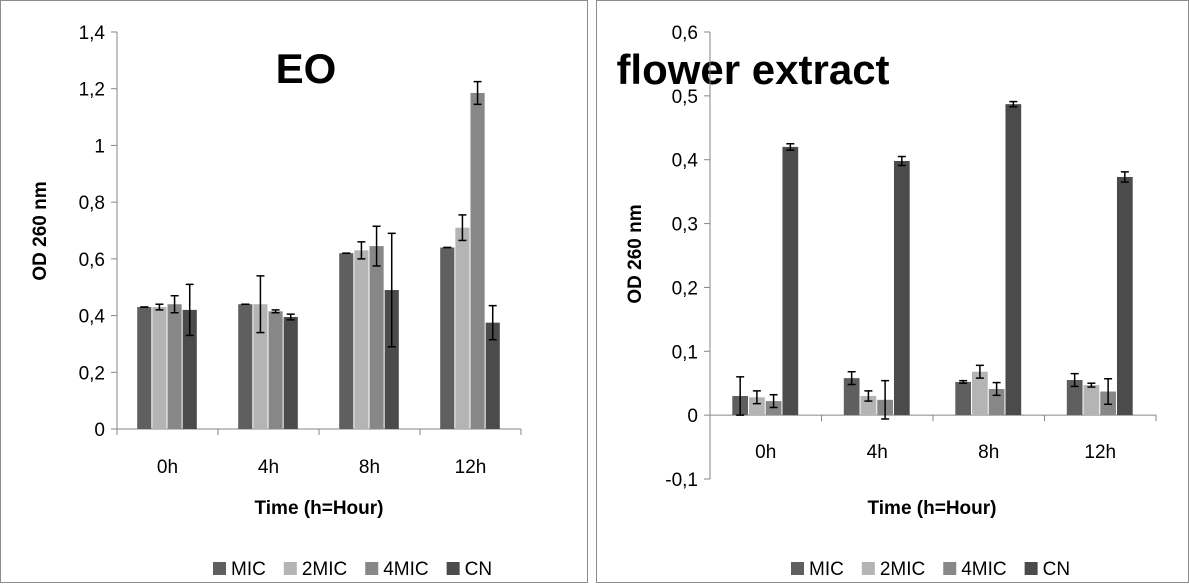 The image size is (1189, 584). Describe the element at coordinates (92, 33) in the screenshot. I see `y-tick-label: 1,4` at that location.